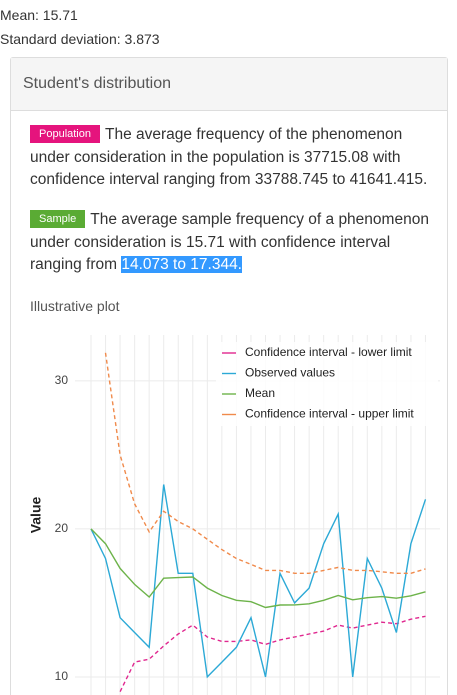  I want to click on plot-title: Illustrative plot, so click(75, 306).